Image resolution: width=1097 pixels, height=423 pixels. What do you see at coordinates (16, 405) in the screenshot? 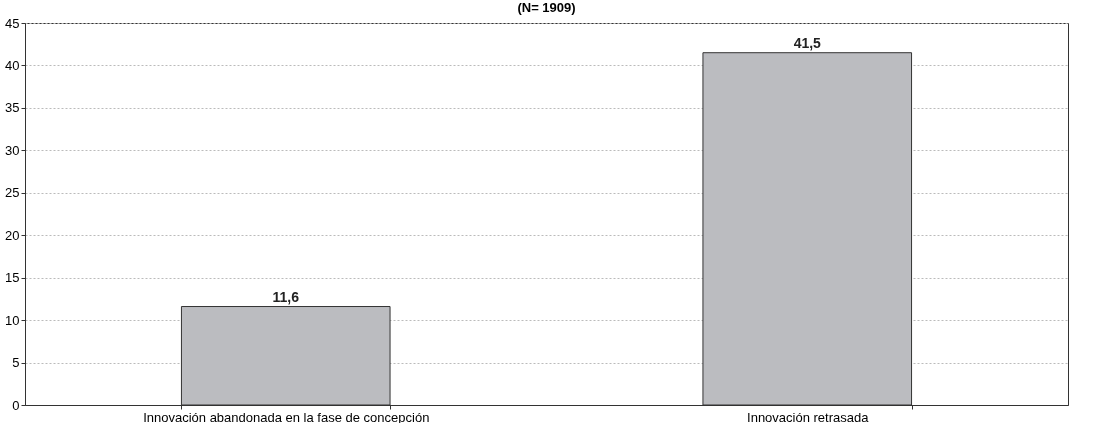
I see `y-tick-label: 0` at bounding box center [16, 405].